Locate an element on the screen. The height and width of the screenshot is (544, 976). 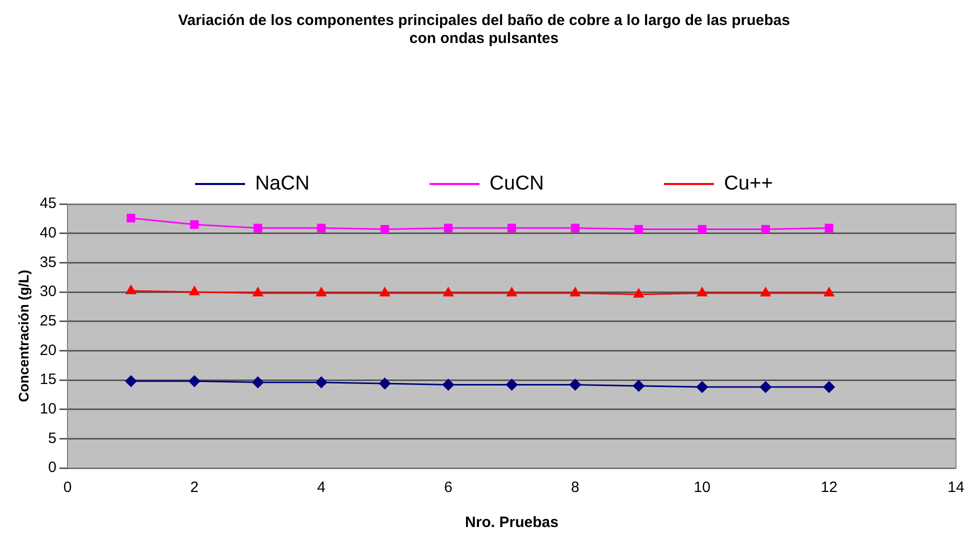
text: con ondas pulsantes is located at coordinates (484, 39).